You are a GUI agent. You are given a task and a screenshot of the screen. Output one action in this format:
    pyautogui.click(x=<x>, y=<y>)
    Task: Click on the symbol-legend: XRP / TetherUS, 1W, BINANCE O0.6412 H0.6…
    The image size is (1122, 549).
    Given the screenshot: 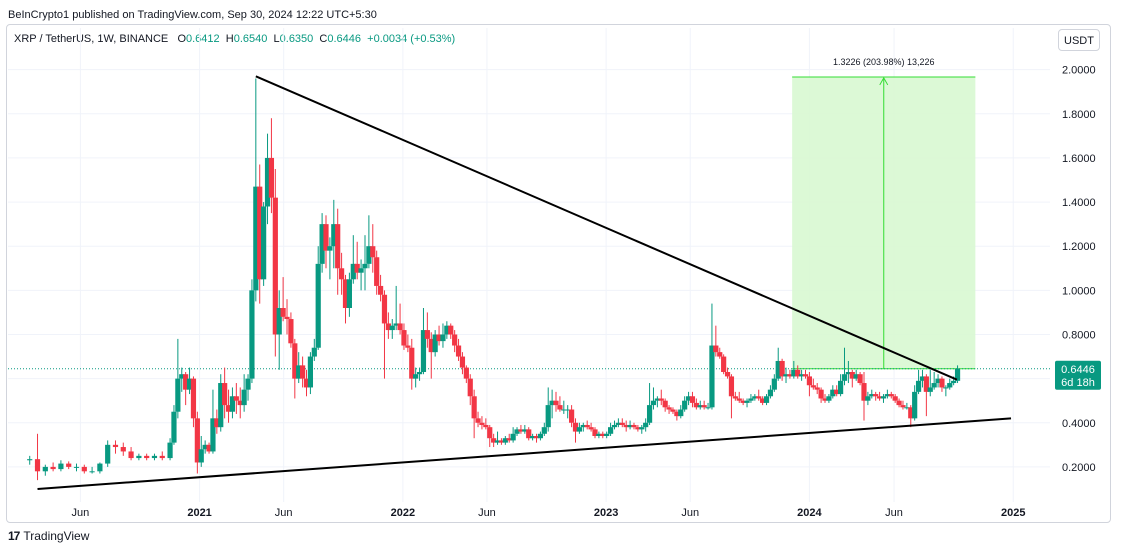 What is the action you would take?
    pyautogui.click(x=234, y=39)
    